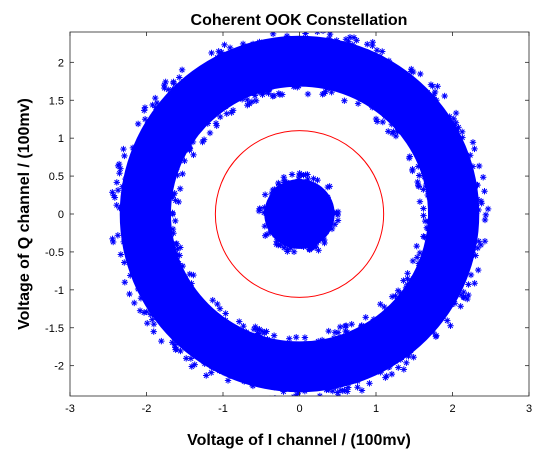  Describe the element at coordinates (54, 329) in the screenshot. I see `y-tick-label: -1.5` at that location.